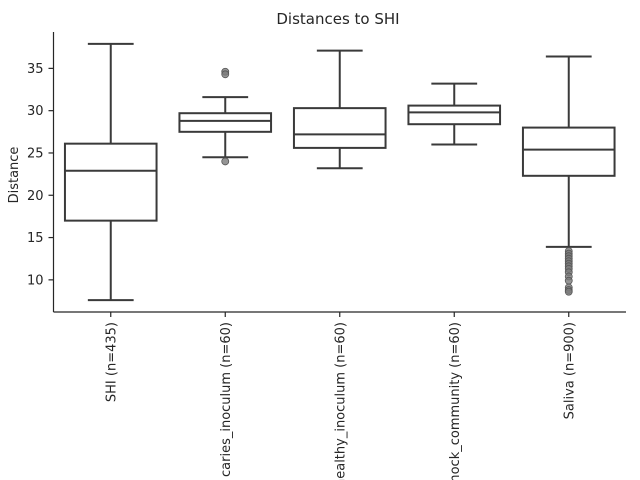  I want to click on y-tick-label: 10, so click(35, 280).